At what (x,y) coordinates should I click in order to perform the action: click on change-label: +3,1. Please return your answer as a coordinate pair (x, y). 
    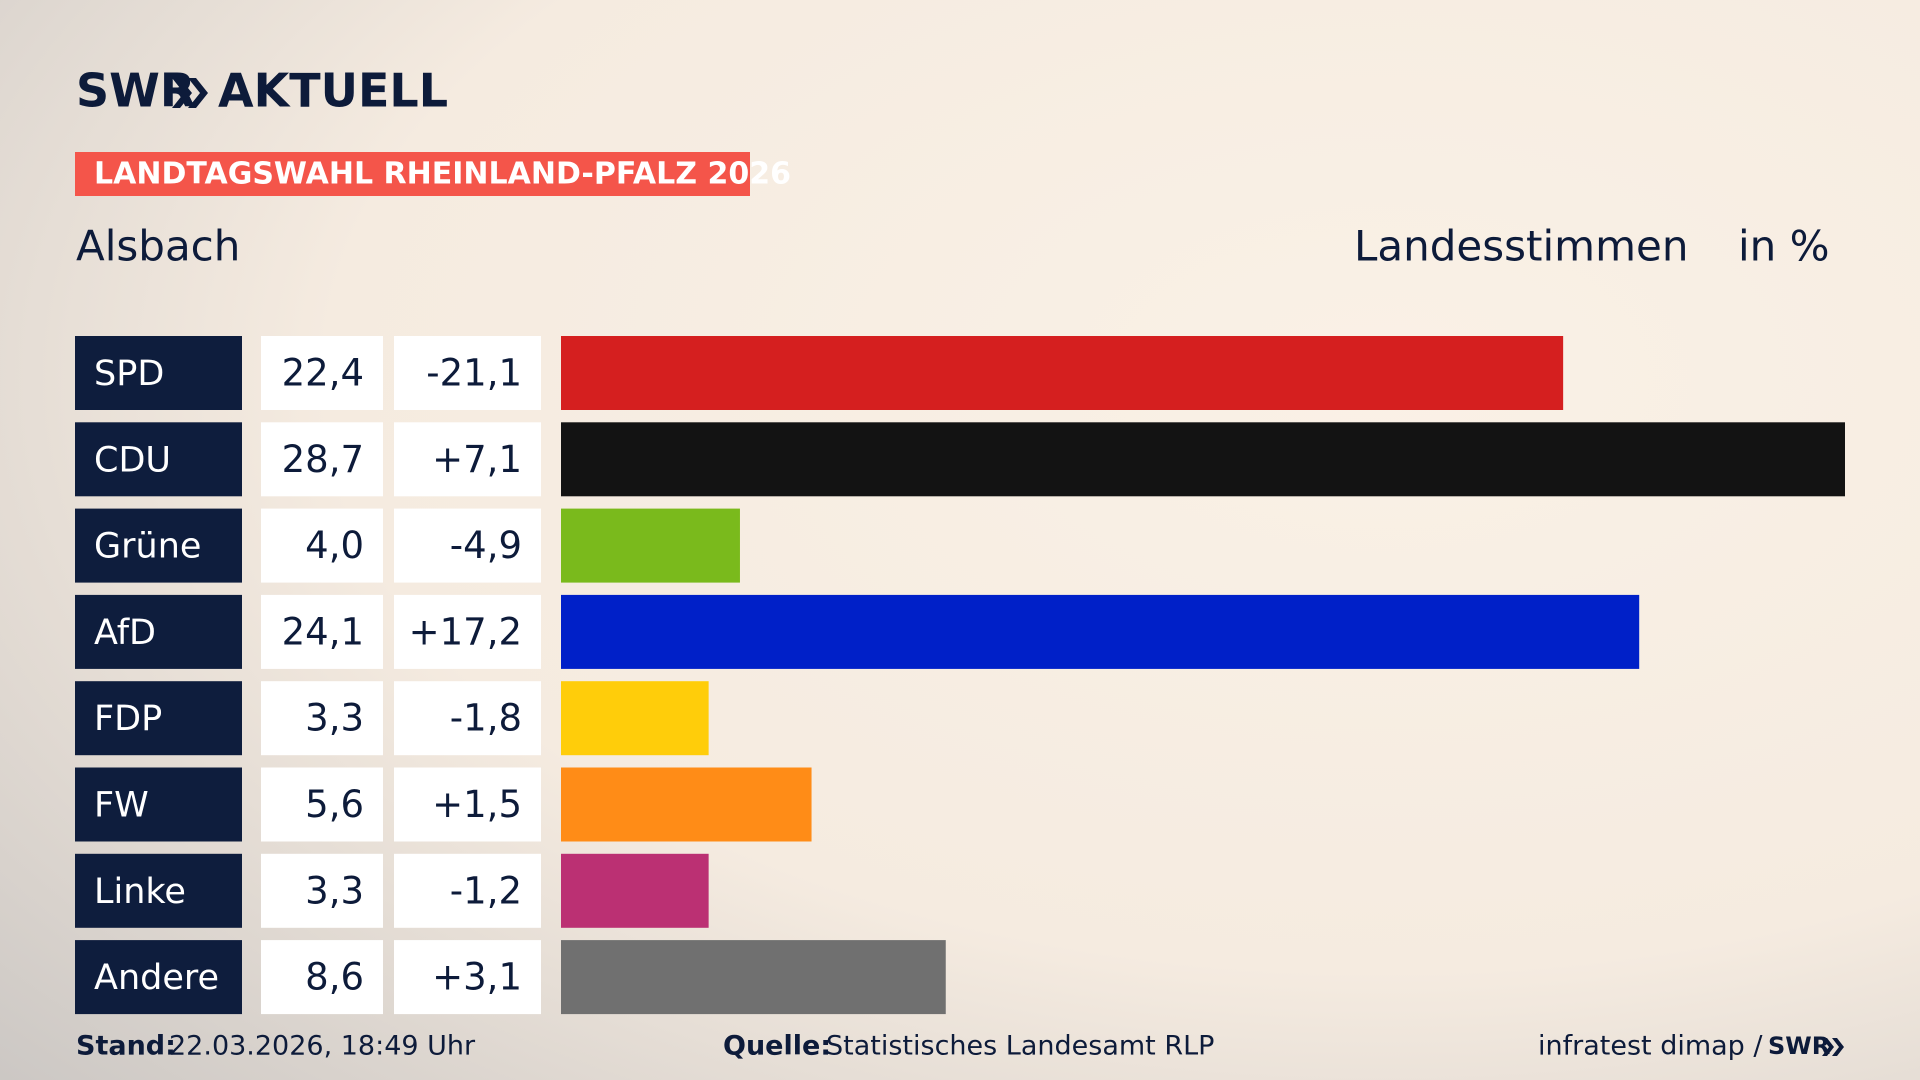
    Looking at the image, I should click on (477, 977).